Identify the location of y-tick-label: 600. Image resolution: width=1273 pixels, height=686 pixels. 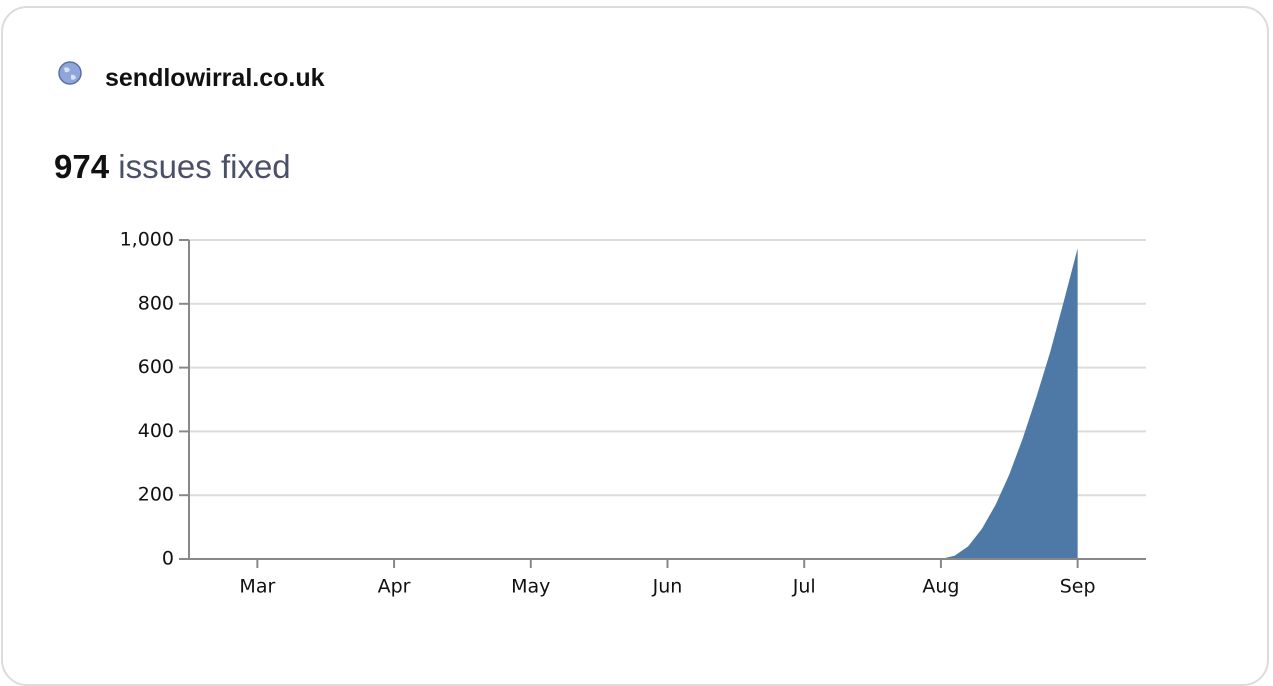
(156, 367).